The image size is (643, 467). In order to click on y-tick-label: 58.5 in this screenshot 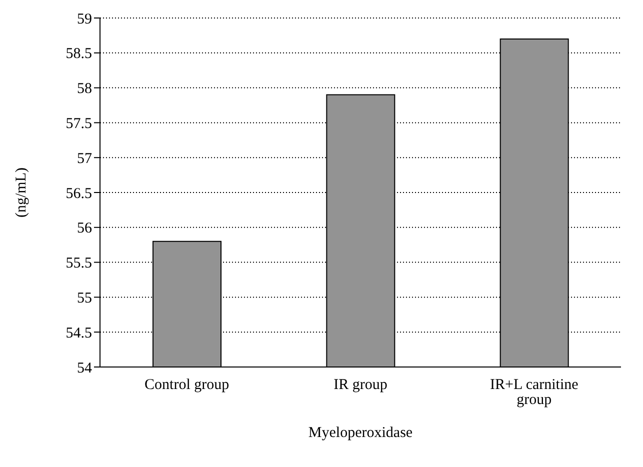, I will do `click(79, 54)`.